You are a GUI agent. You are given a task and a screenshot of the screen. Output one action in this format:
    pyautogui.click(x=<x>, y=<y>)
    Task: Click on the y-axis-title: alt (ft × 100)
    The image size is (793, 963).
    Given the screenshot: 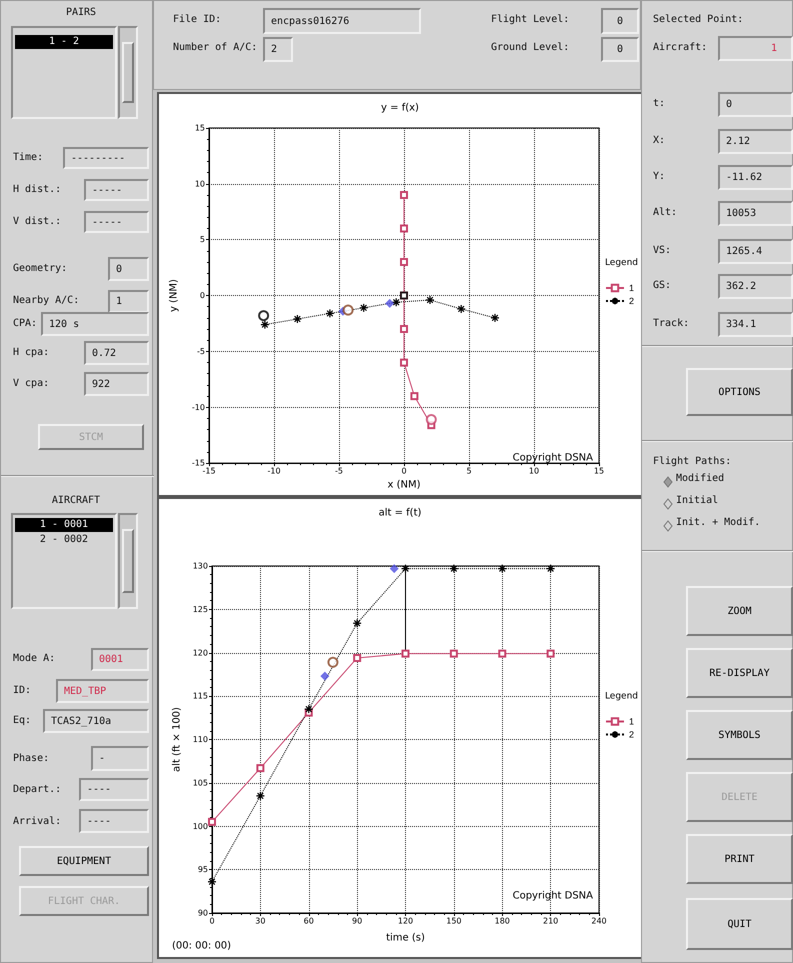 What is the action you would take?
    pyautogui.click(x=176, y=739)
    